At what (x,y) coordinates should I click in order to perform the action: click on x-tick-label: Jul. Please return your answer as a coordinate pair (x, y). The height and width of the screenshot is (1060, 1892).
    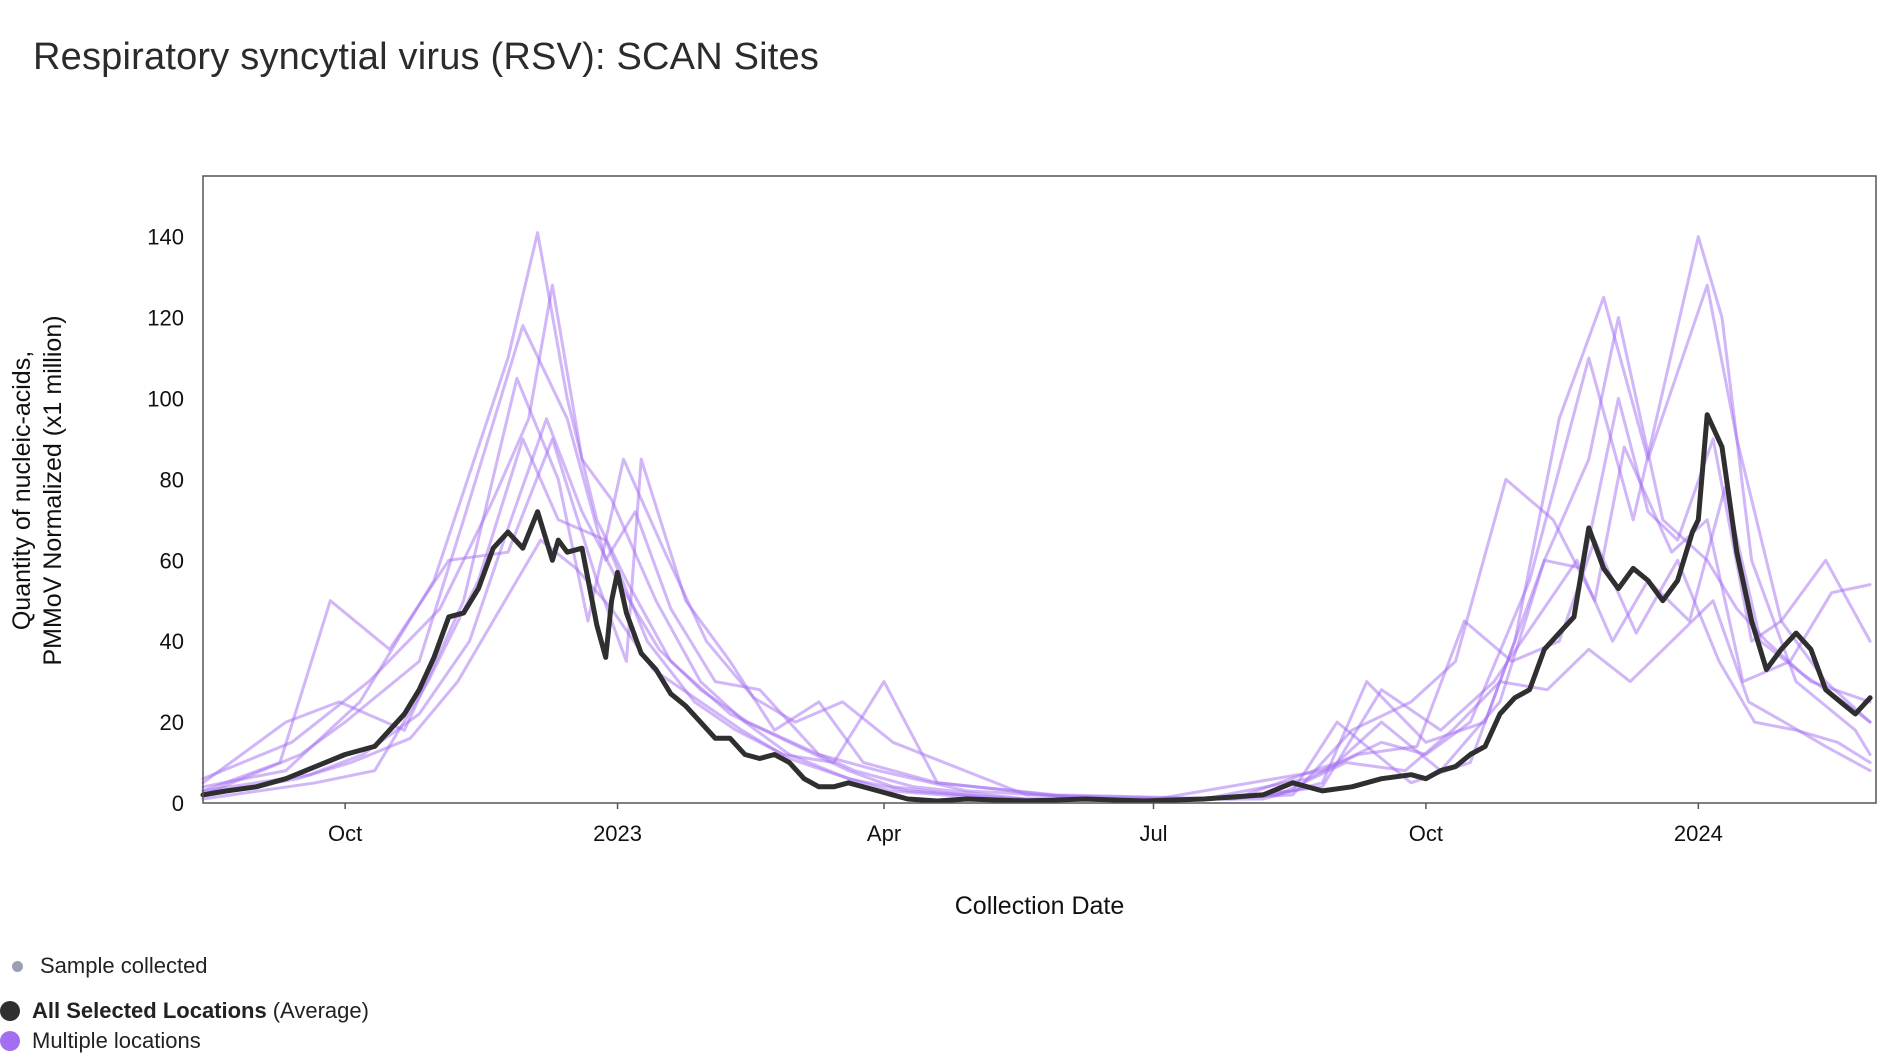
    Looking at the image, I should click on (1153, 833).